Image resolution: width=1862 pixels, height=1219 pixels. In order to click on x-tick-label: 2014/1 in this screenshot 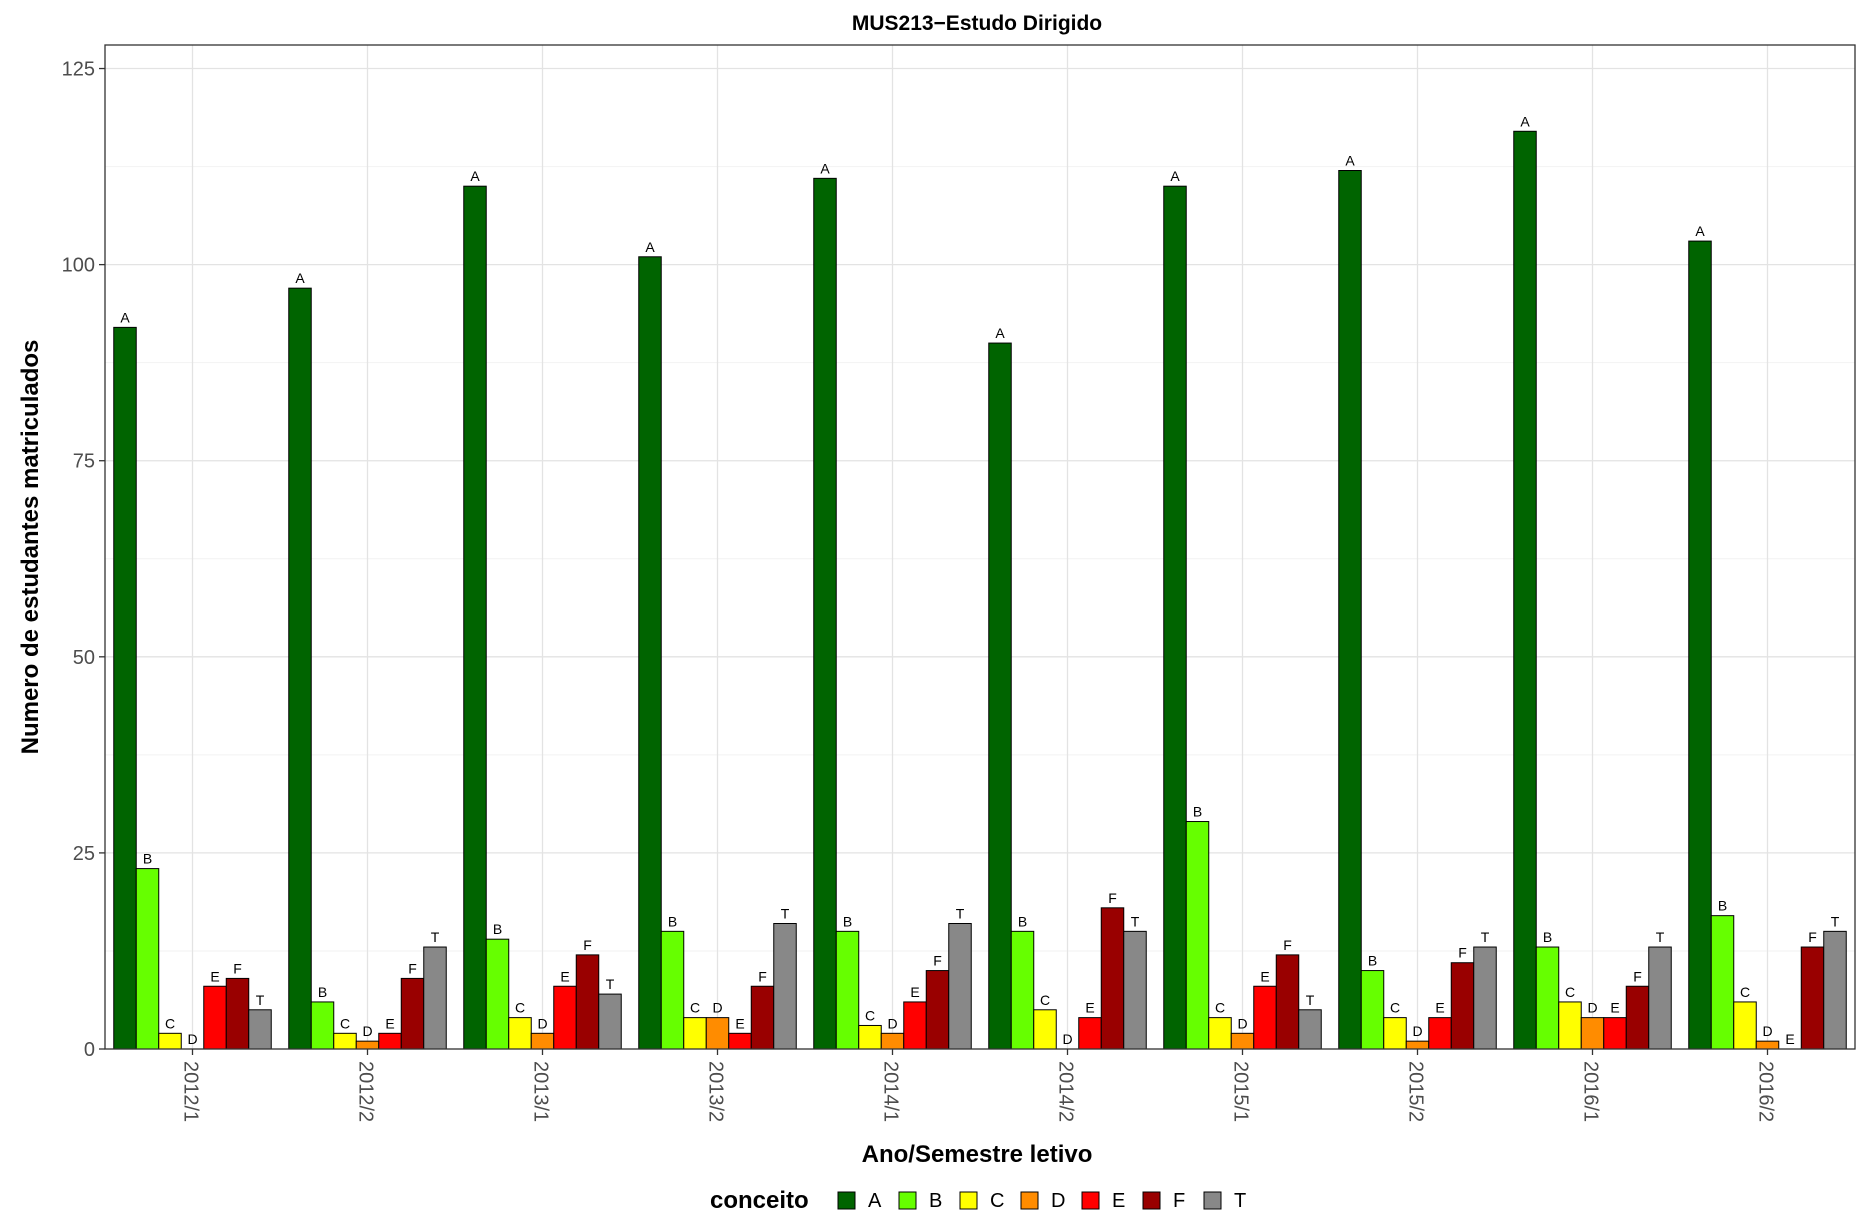, I will do `click(891, 1091)`.